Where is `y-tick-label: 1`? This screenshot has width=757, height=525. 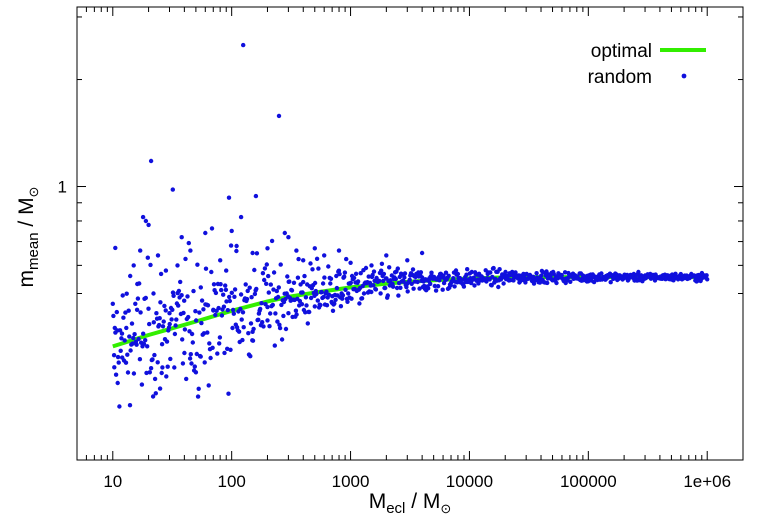
y-tick-label: 1 is located at coordinates (62, 187).